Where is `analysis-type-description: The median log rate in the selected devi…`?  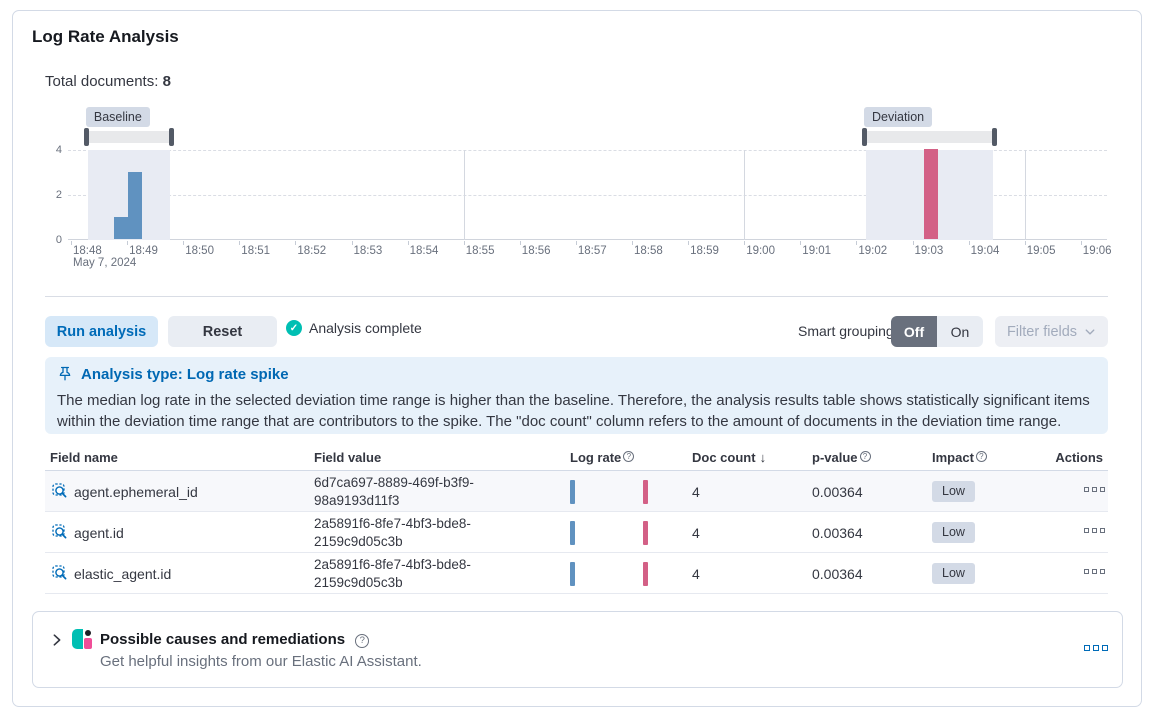
analysis-type-description: The median log rate in the selected devi… is located at coordinates (573, 411).